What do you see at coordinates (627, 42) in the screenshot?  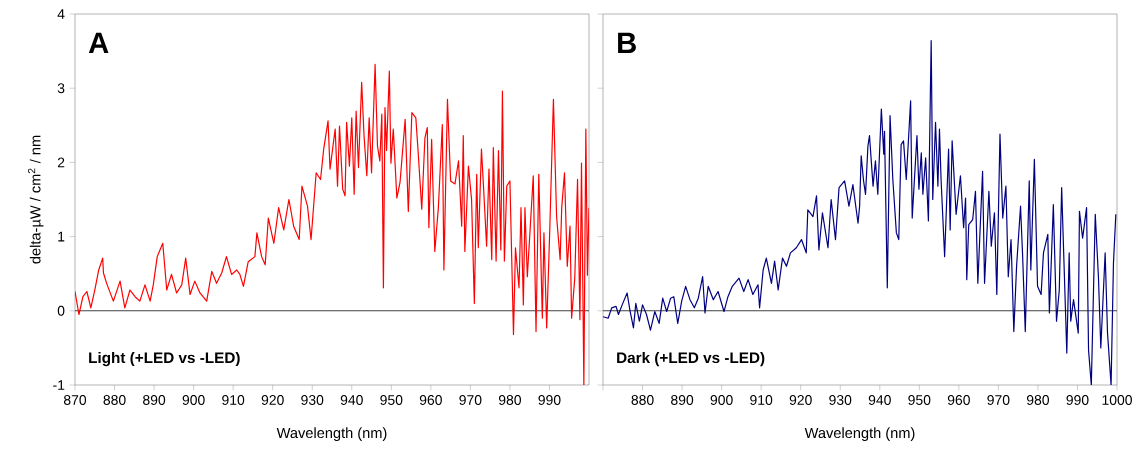 I see `annotation: B` at bounding box center [627, 42].